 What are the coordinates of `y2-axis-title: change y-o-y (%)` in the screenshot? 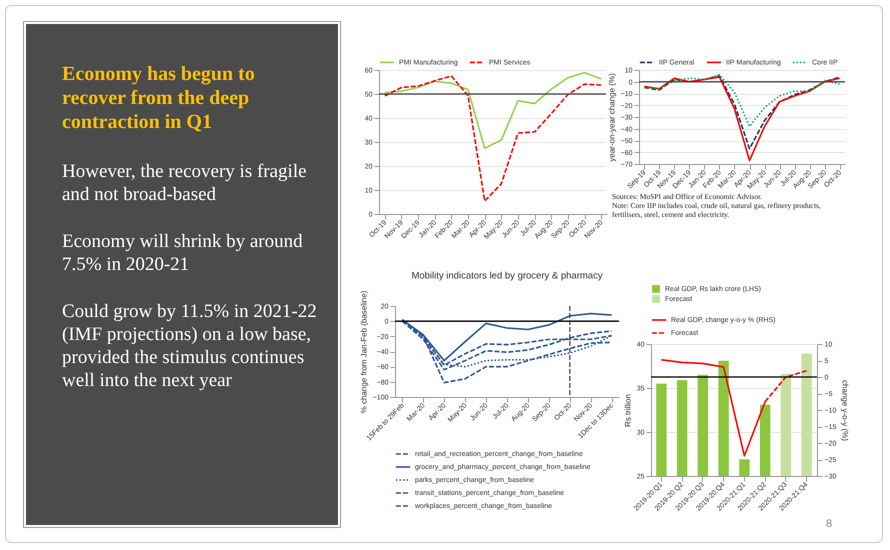 It's located at (845, 411).